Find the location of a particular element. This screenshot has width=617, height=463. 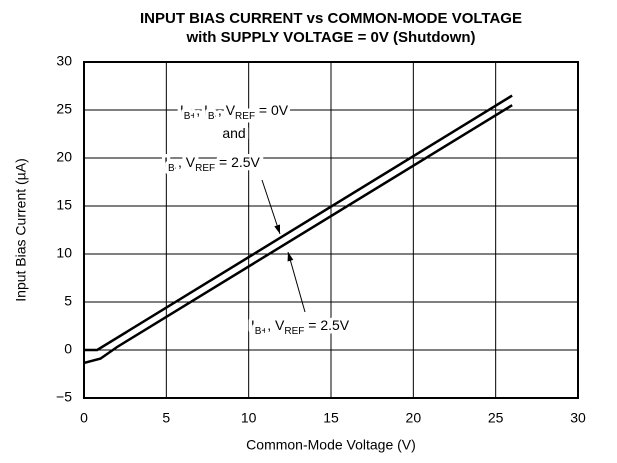

annotation-run: , I is located at coordinates (202, 110).